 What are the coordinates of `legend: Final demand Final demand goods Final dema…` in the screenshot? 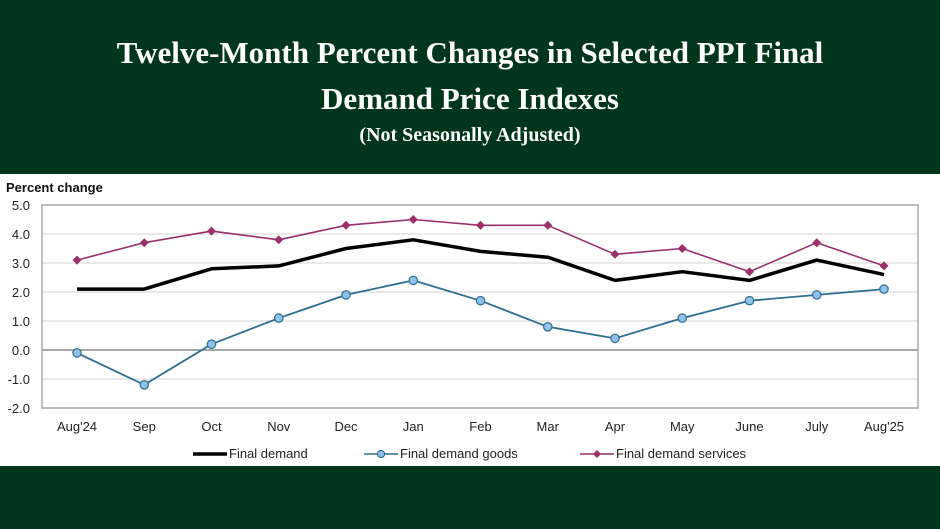 It's located at (470, 453).